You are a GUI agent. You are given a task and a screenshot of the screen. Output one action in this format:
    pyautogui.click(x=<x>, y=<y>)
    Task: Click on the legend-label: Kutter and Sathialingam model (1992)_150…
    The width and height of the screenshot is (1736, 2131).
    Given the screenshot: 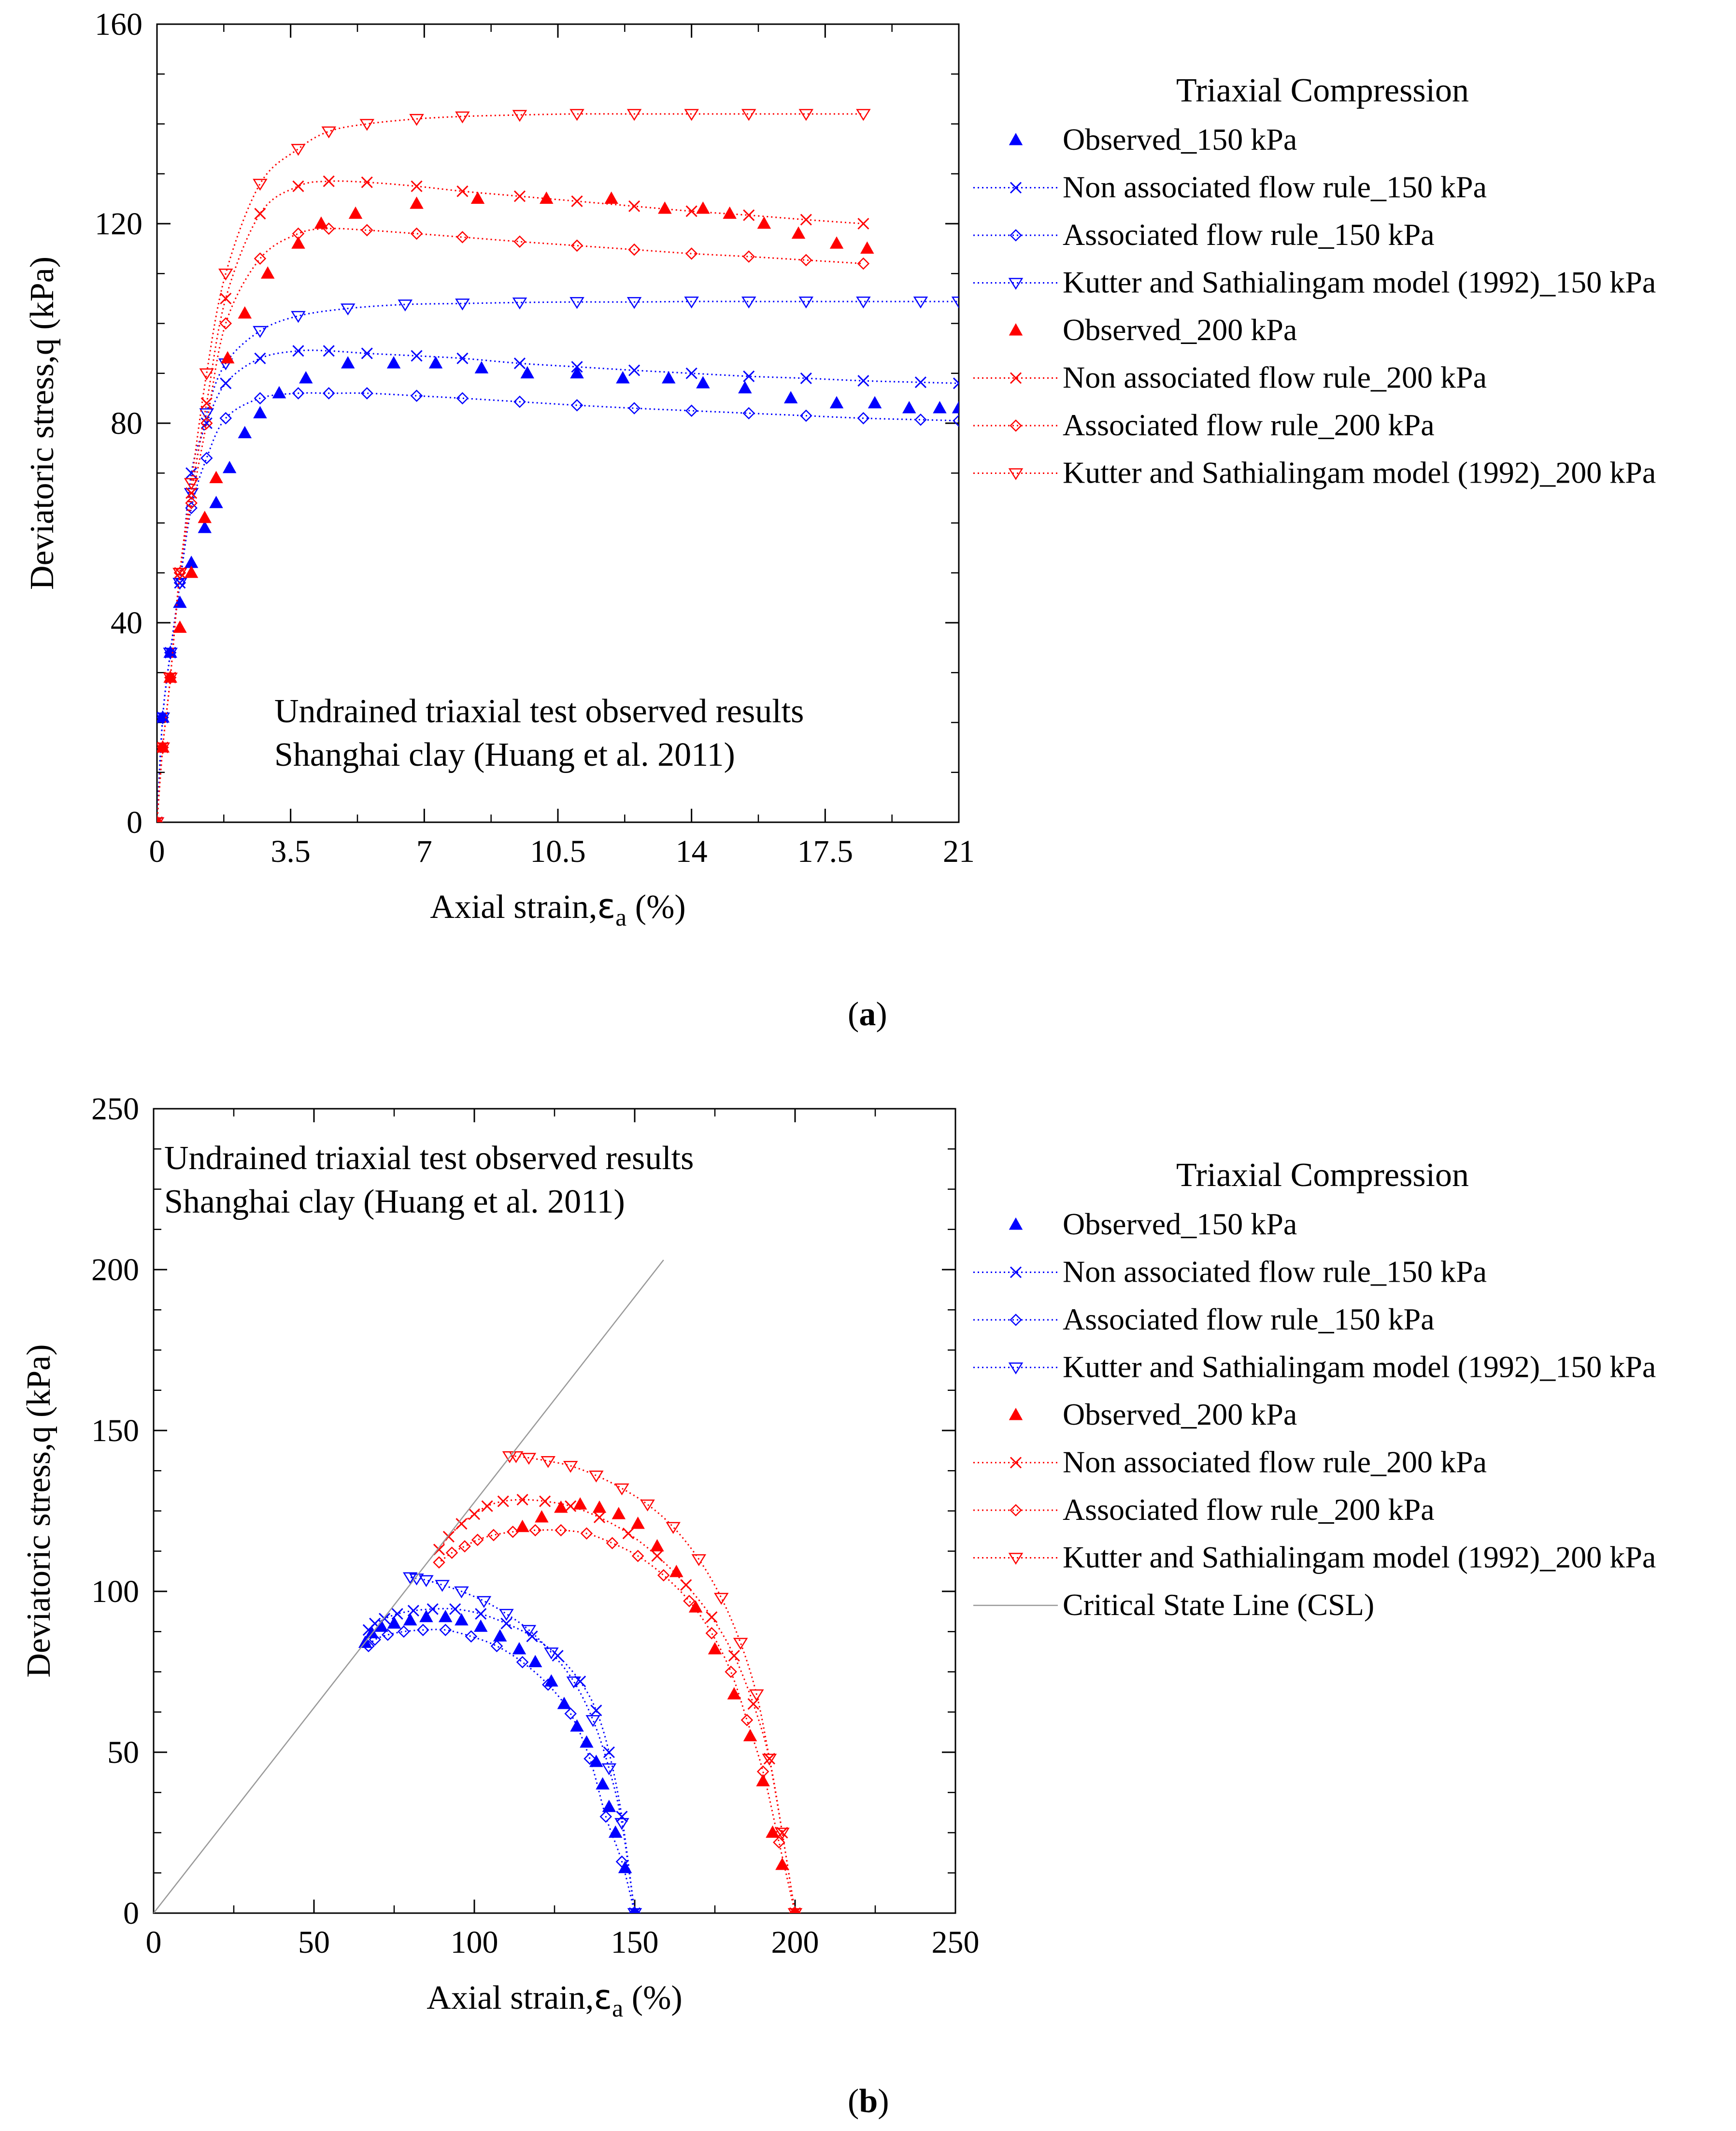 What is the action you would take?
    pyautogui.click(x=1359, y=282)
    